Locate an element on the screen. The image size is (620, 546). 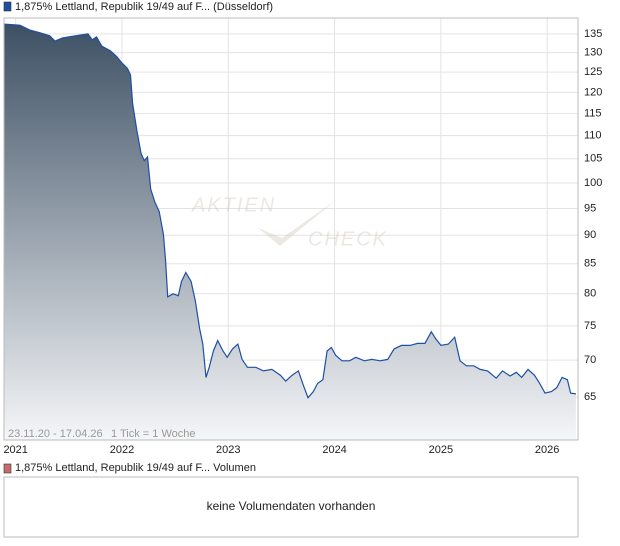
y-tick-label: 95 is located at coordinates (590, 208).